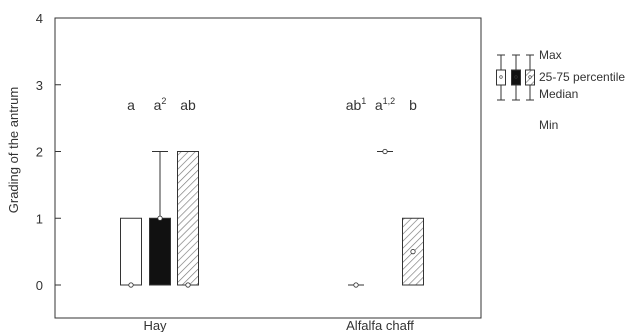  What do you see at coordinates (363, 101) in the screenshot?
I see `significance-superscript: 1` at bounding box center [363, 101].